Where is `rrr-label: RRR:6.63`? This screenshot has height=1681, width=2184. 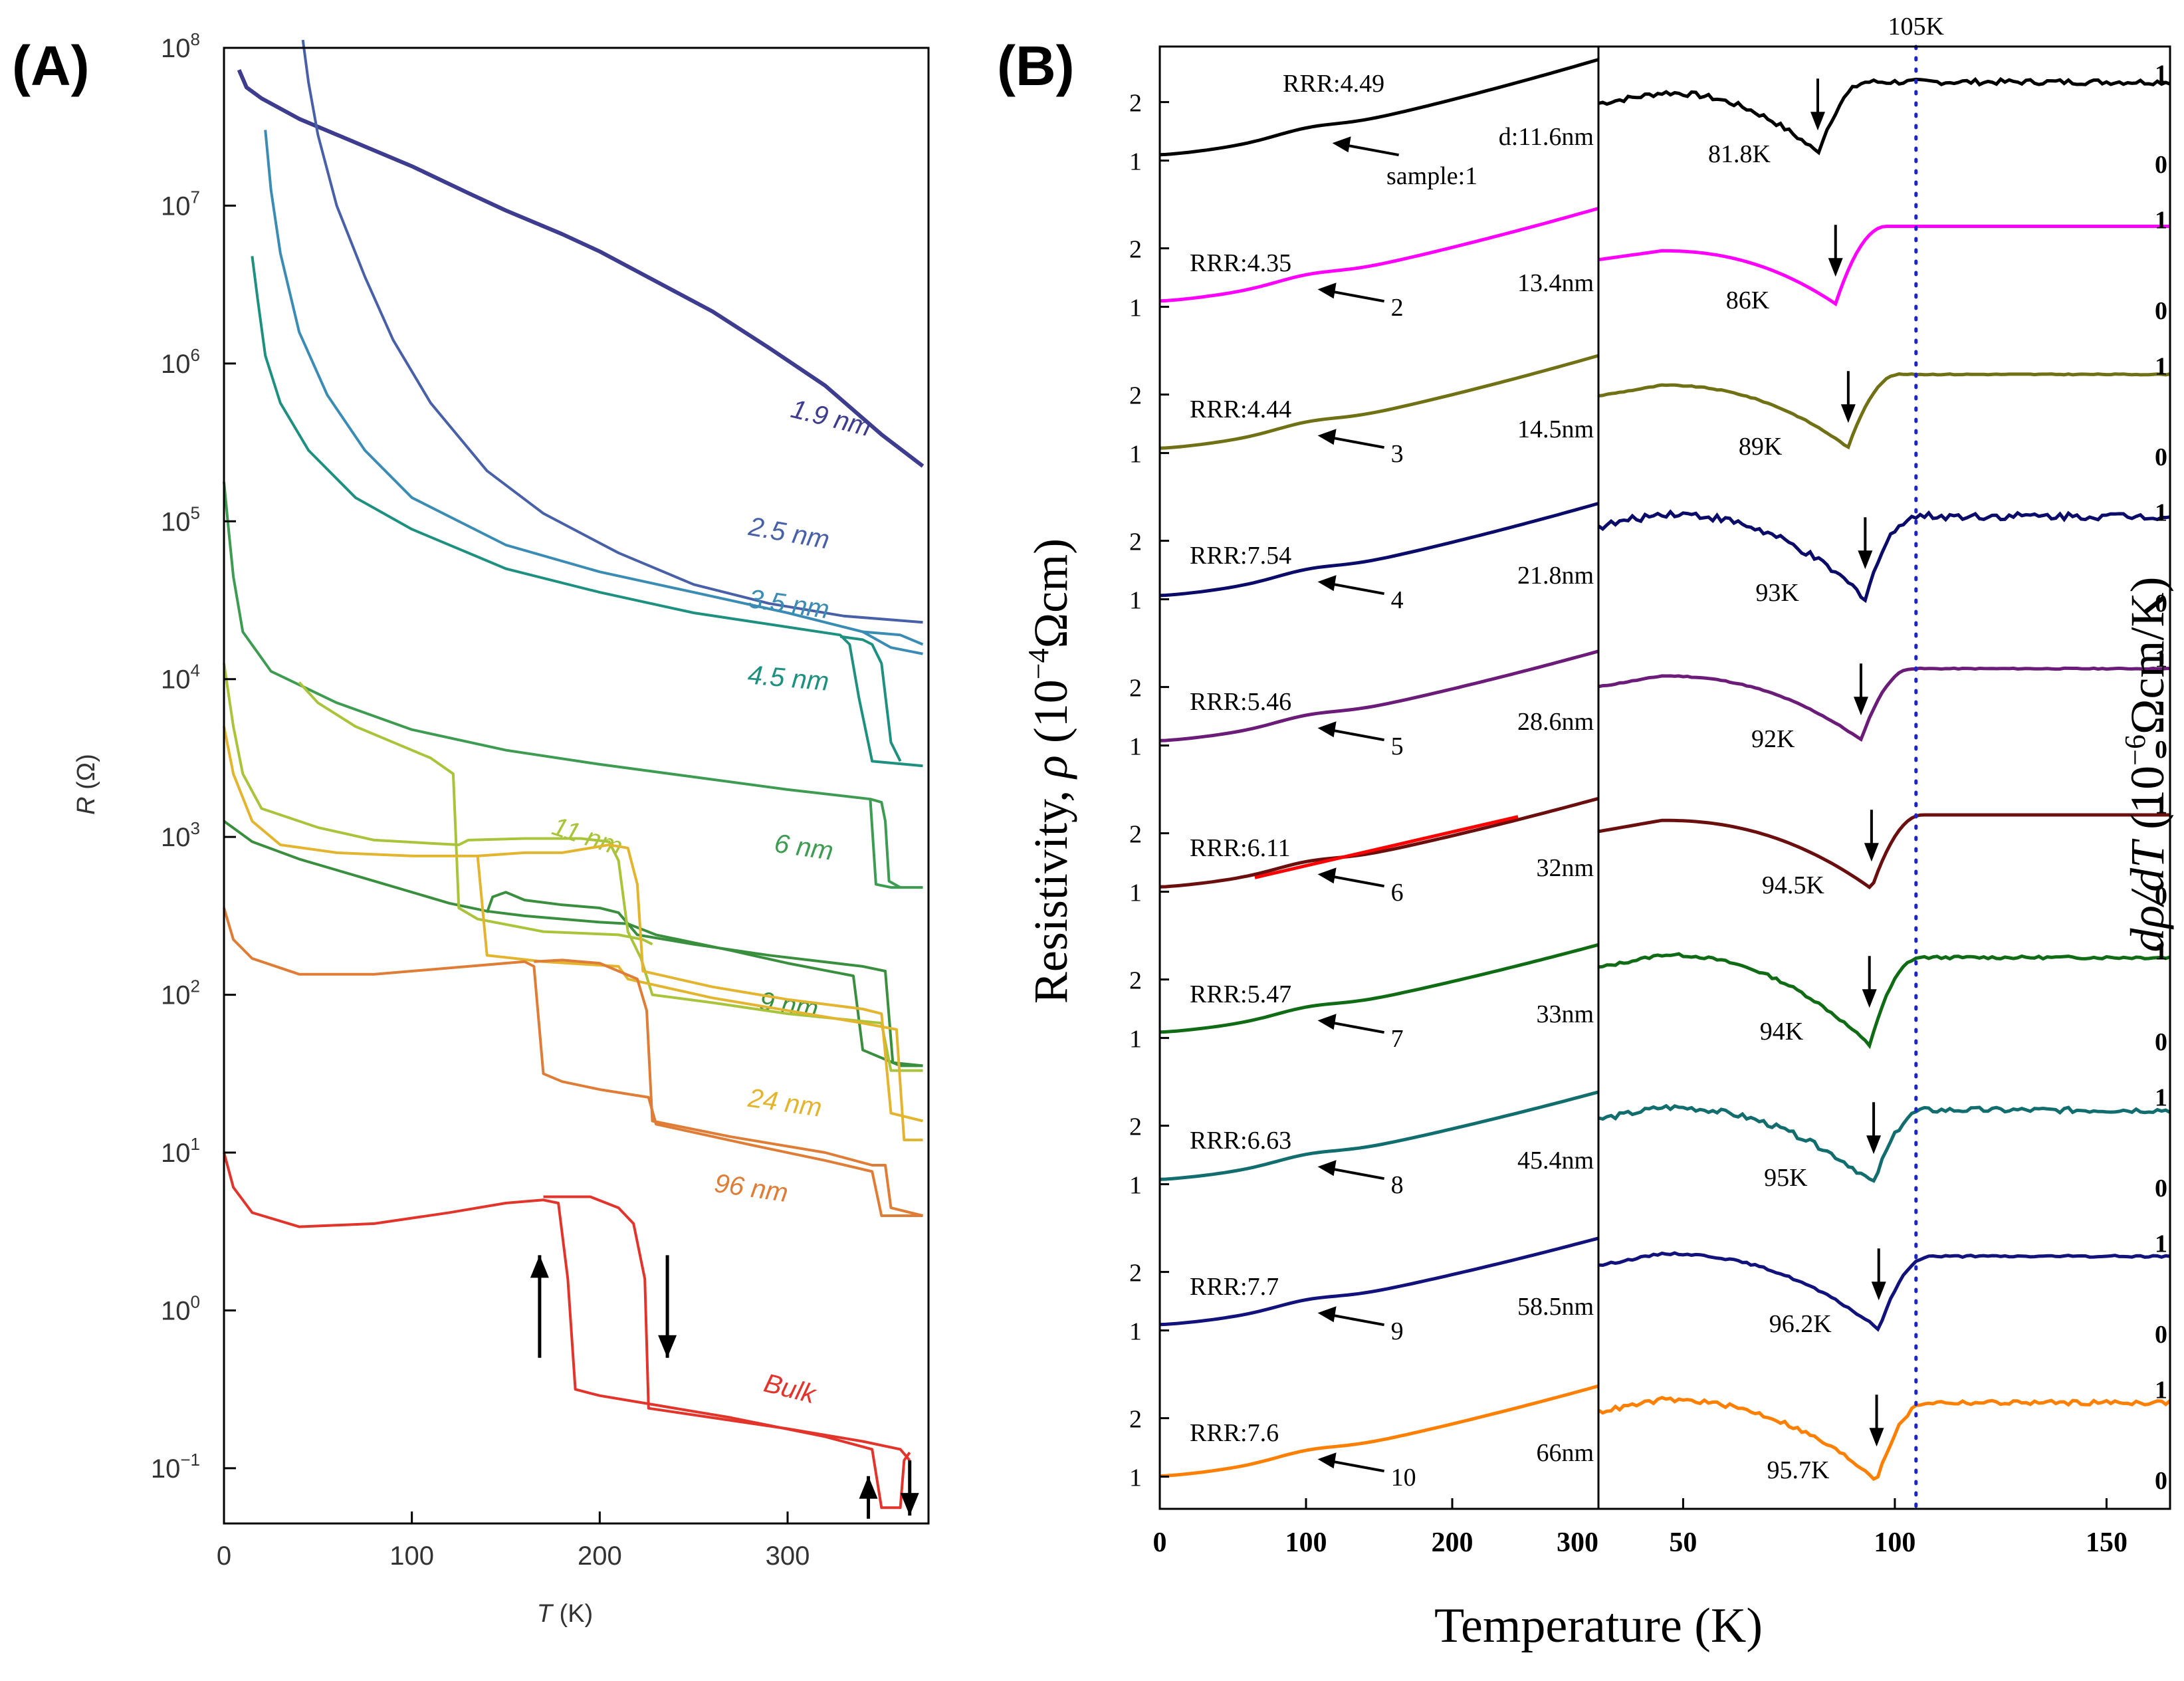
rrr-label: RRR:6.63 is located at coordinates (1240, 1141).